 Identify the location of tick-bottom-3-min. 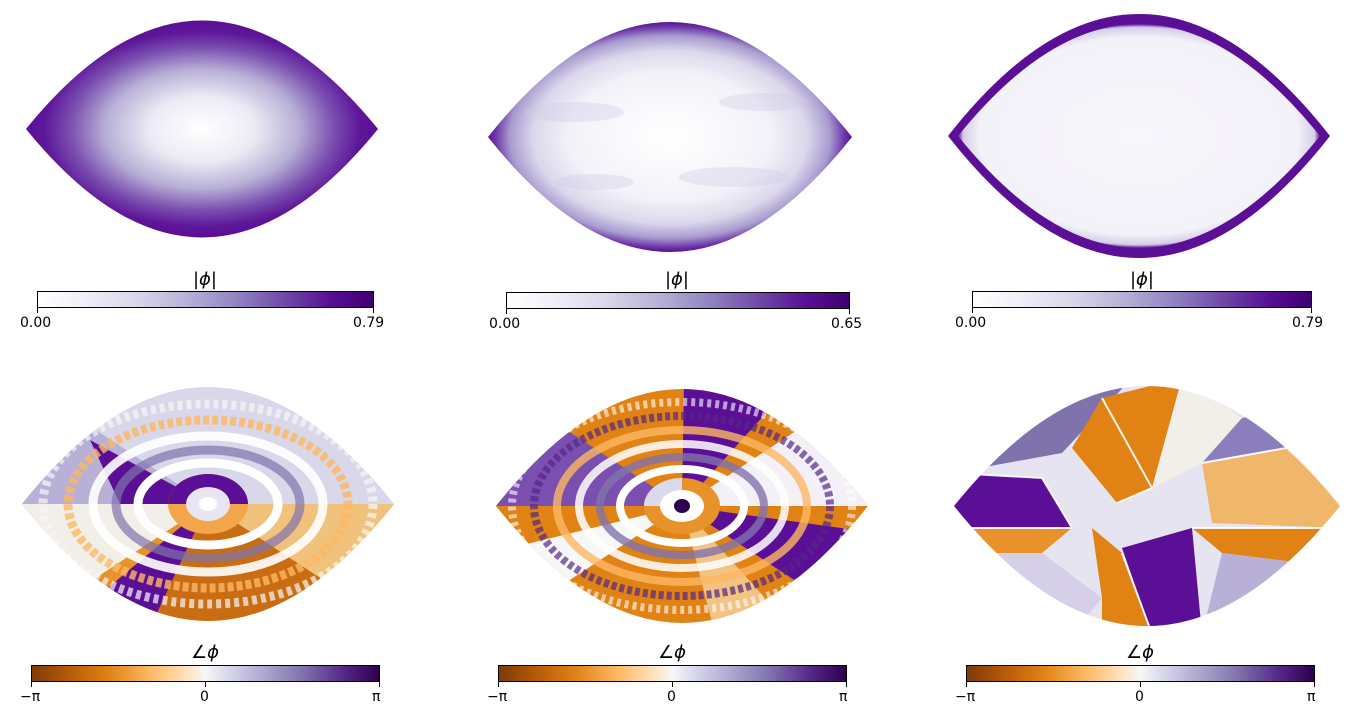
(966, 684).